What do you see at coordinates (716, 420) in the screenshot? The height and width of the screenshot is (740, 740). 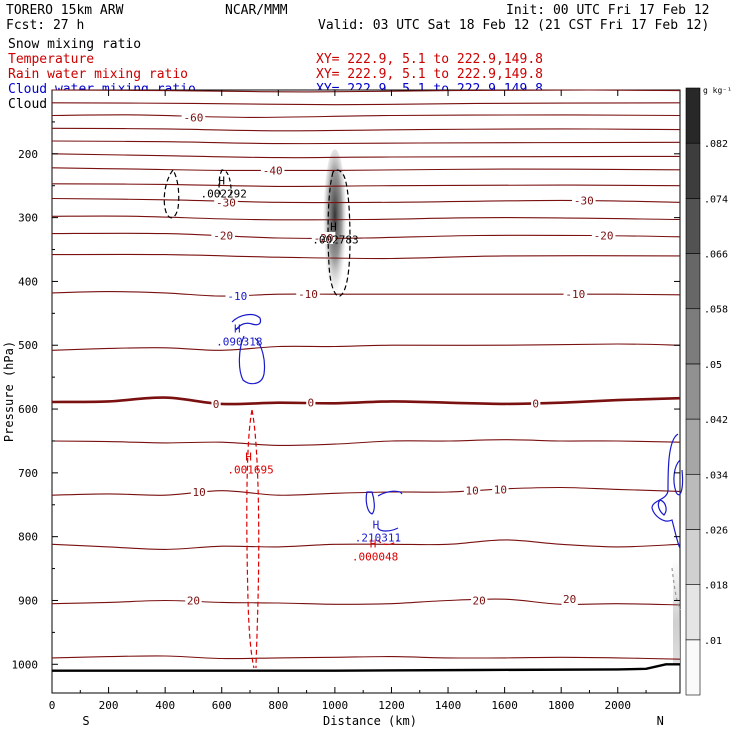 I see `colorbar-tick-label: .042` at bounding box center [716, 420].